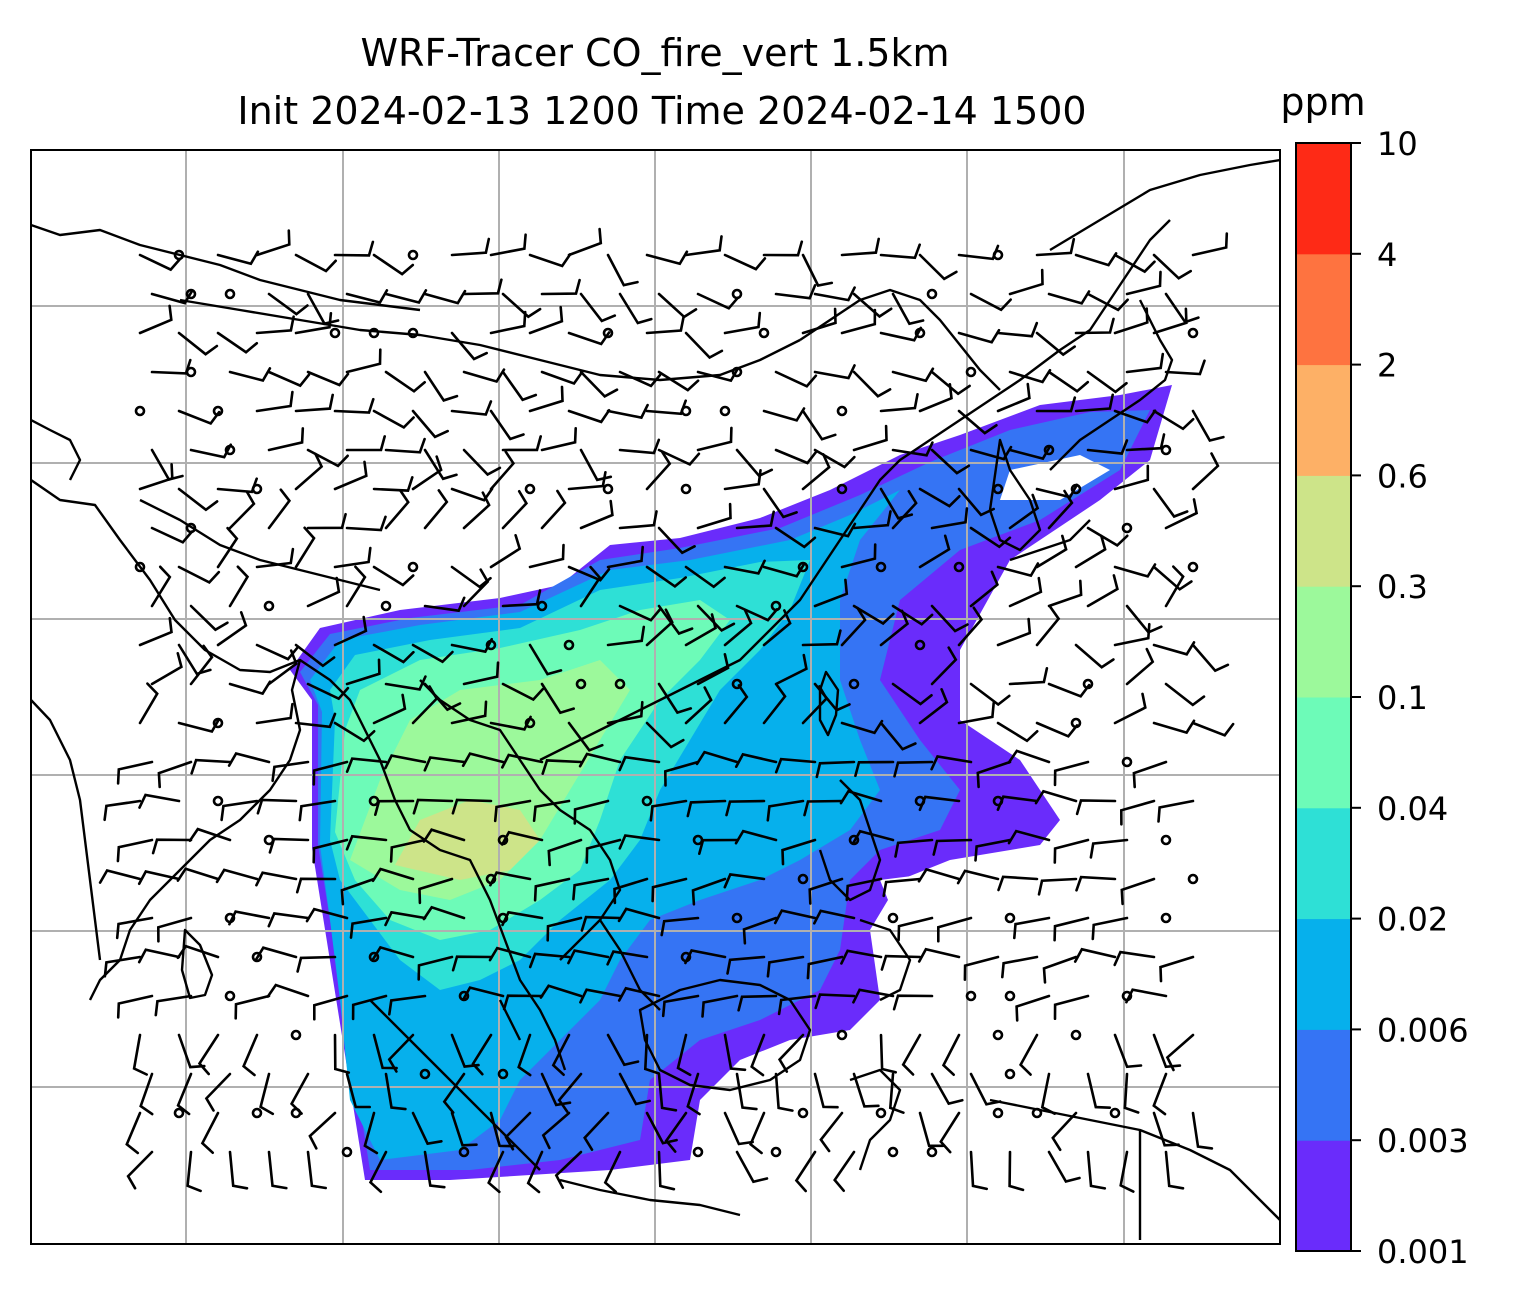 The image size is (1528, 1310). I want to click on coastline-russia-east, so click(1164, 205).